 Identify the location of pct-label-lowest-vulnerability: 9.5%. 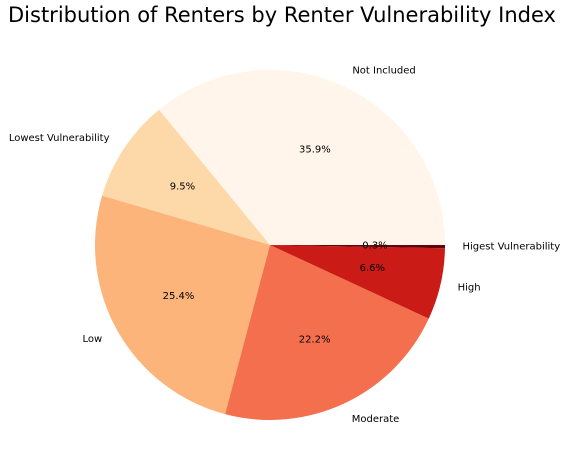
(182, 187).